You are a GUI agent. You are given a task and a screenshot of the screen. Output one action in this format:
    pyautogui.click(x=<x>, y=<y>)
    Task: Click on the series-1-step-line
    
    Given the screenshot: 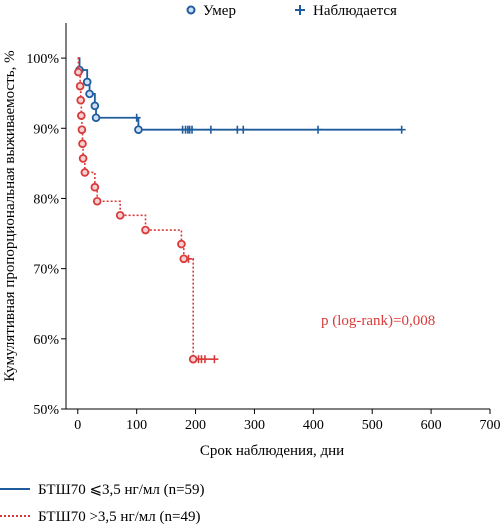 What is the action you would take?
    pyautogui.click(x=239, y=94)
    